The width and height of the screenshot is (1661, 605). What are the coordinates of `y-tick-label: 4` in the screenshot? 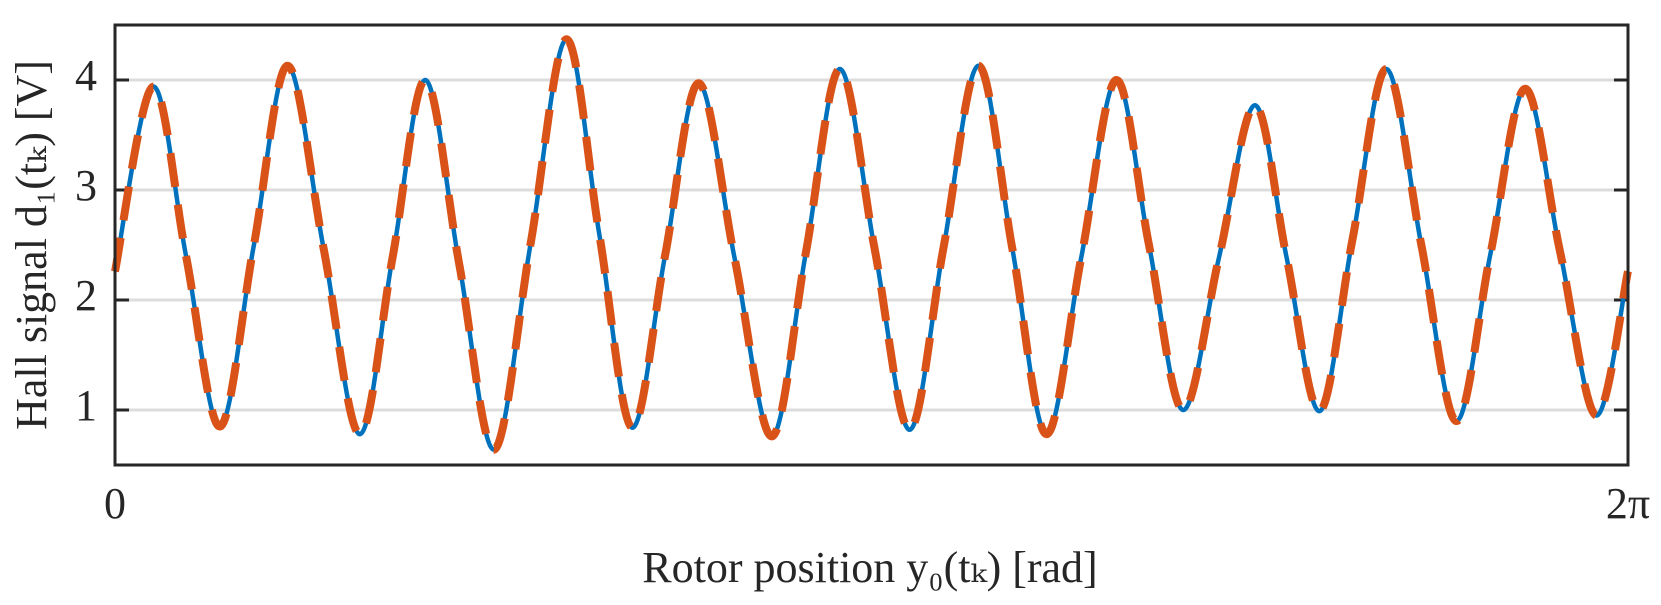 It's located at (86, 75).